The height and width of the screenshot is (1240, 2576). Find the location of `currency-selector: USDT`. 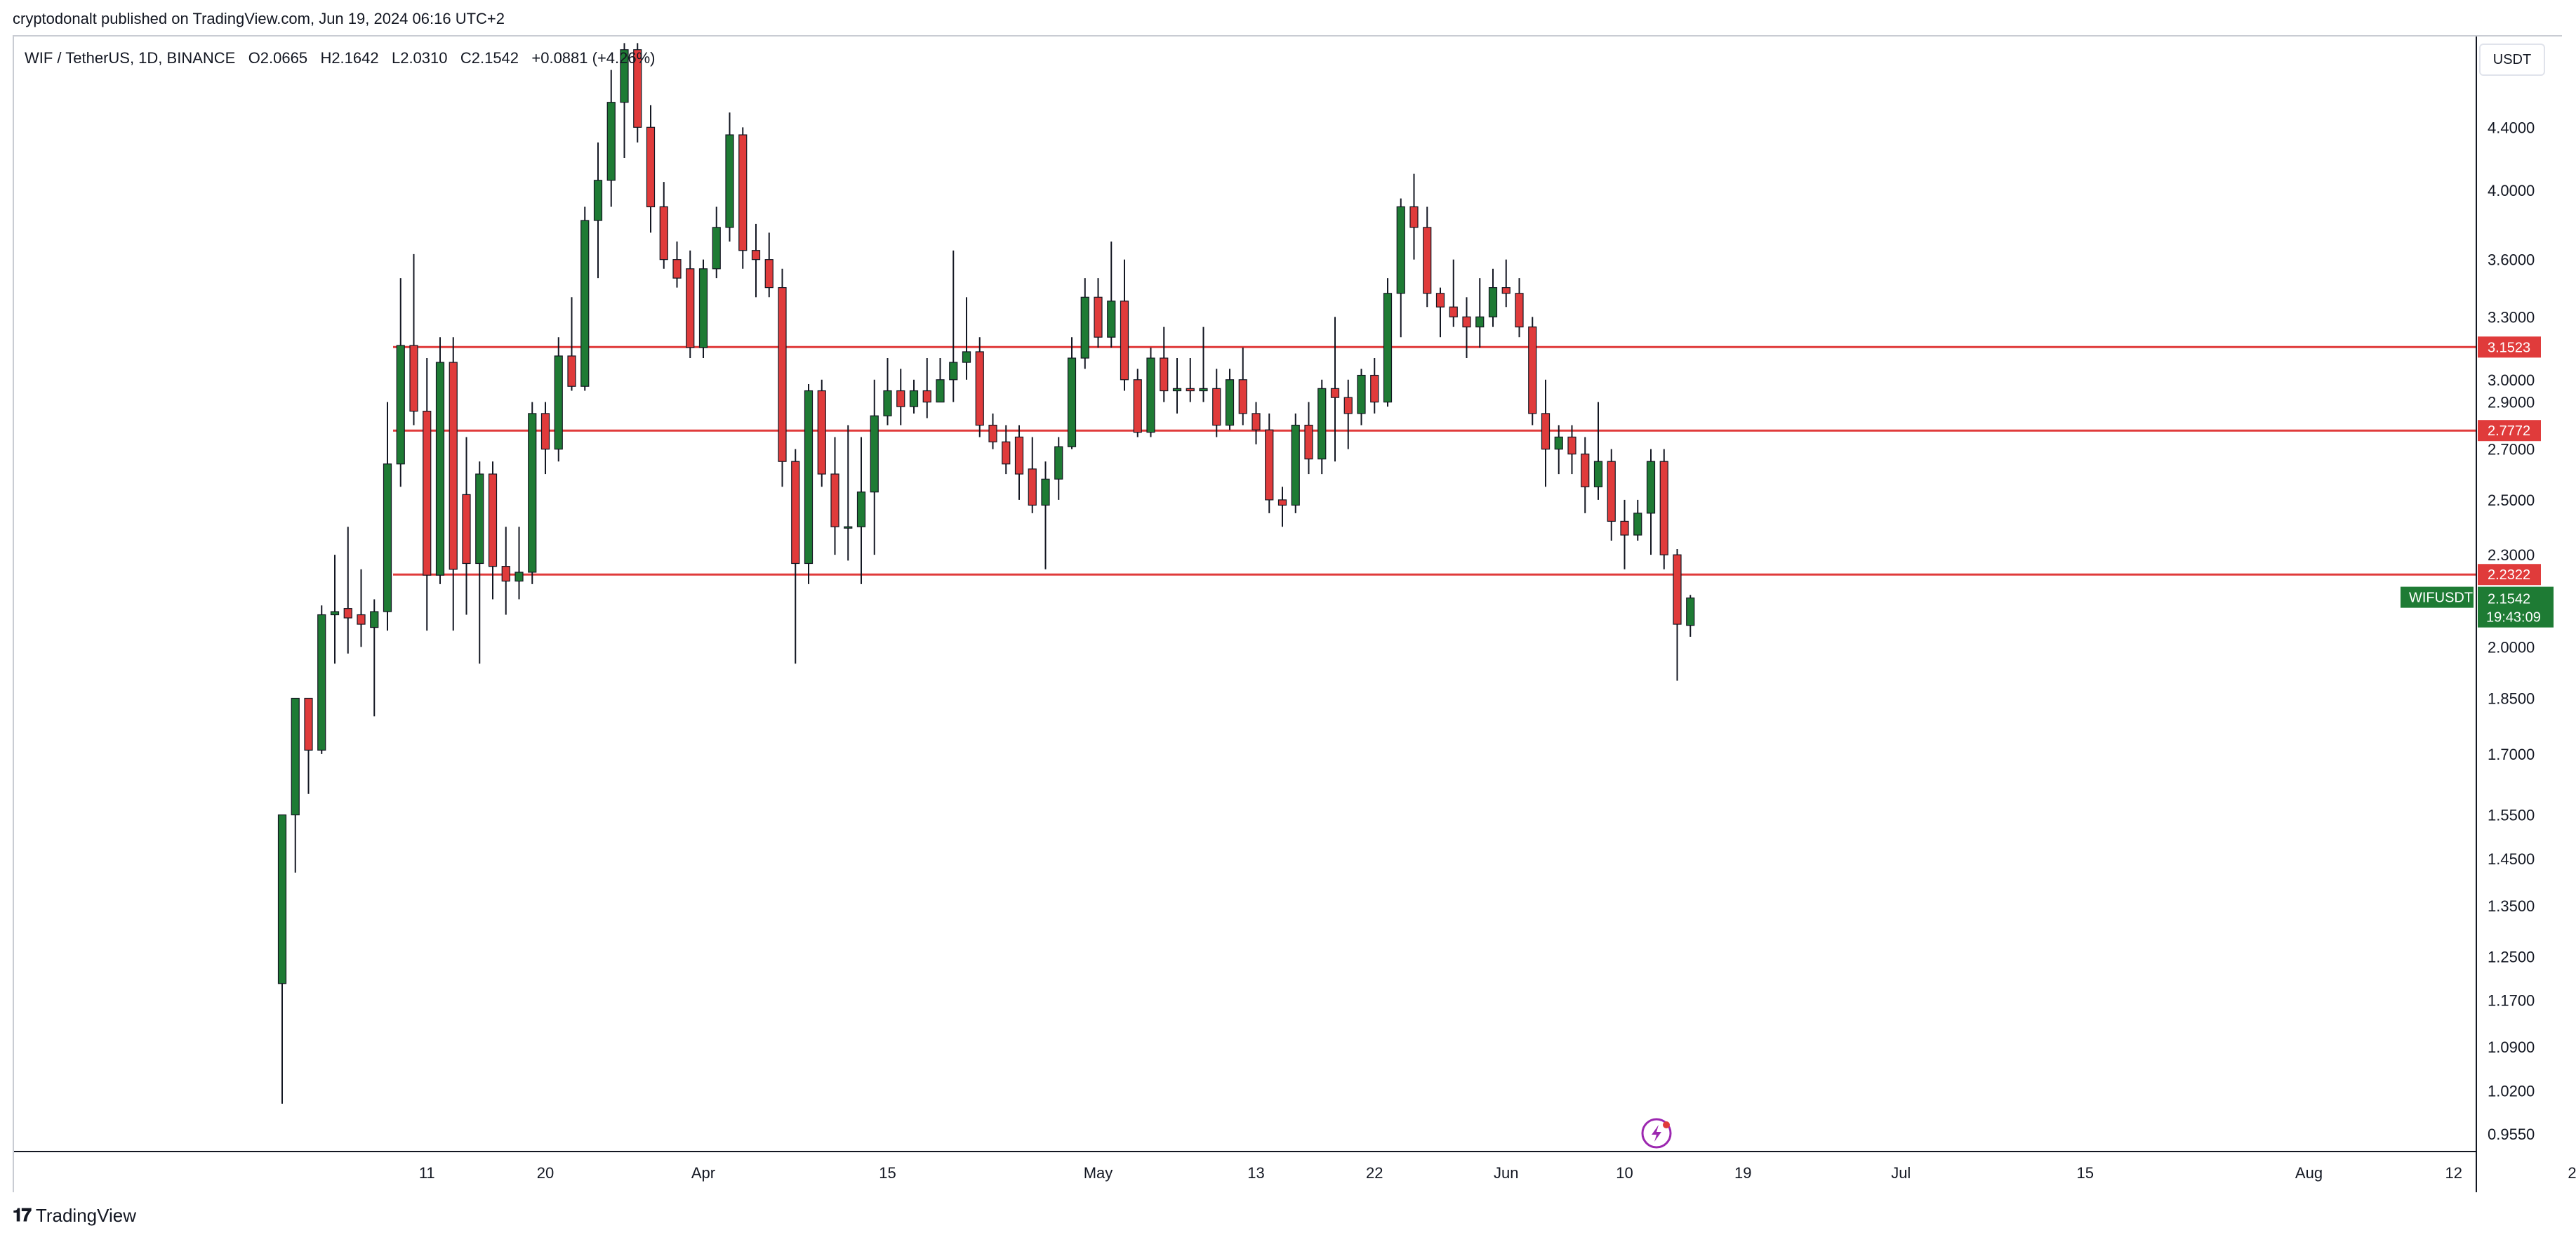

currency-selector: USDT is located at coordinates (2512, 60).